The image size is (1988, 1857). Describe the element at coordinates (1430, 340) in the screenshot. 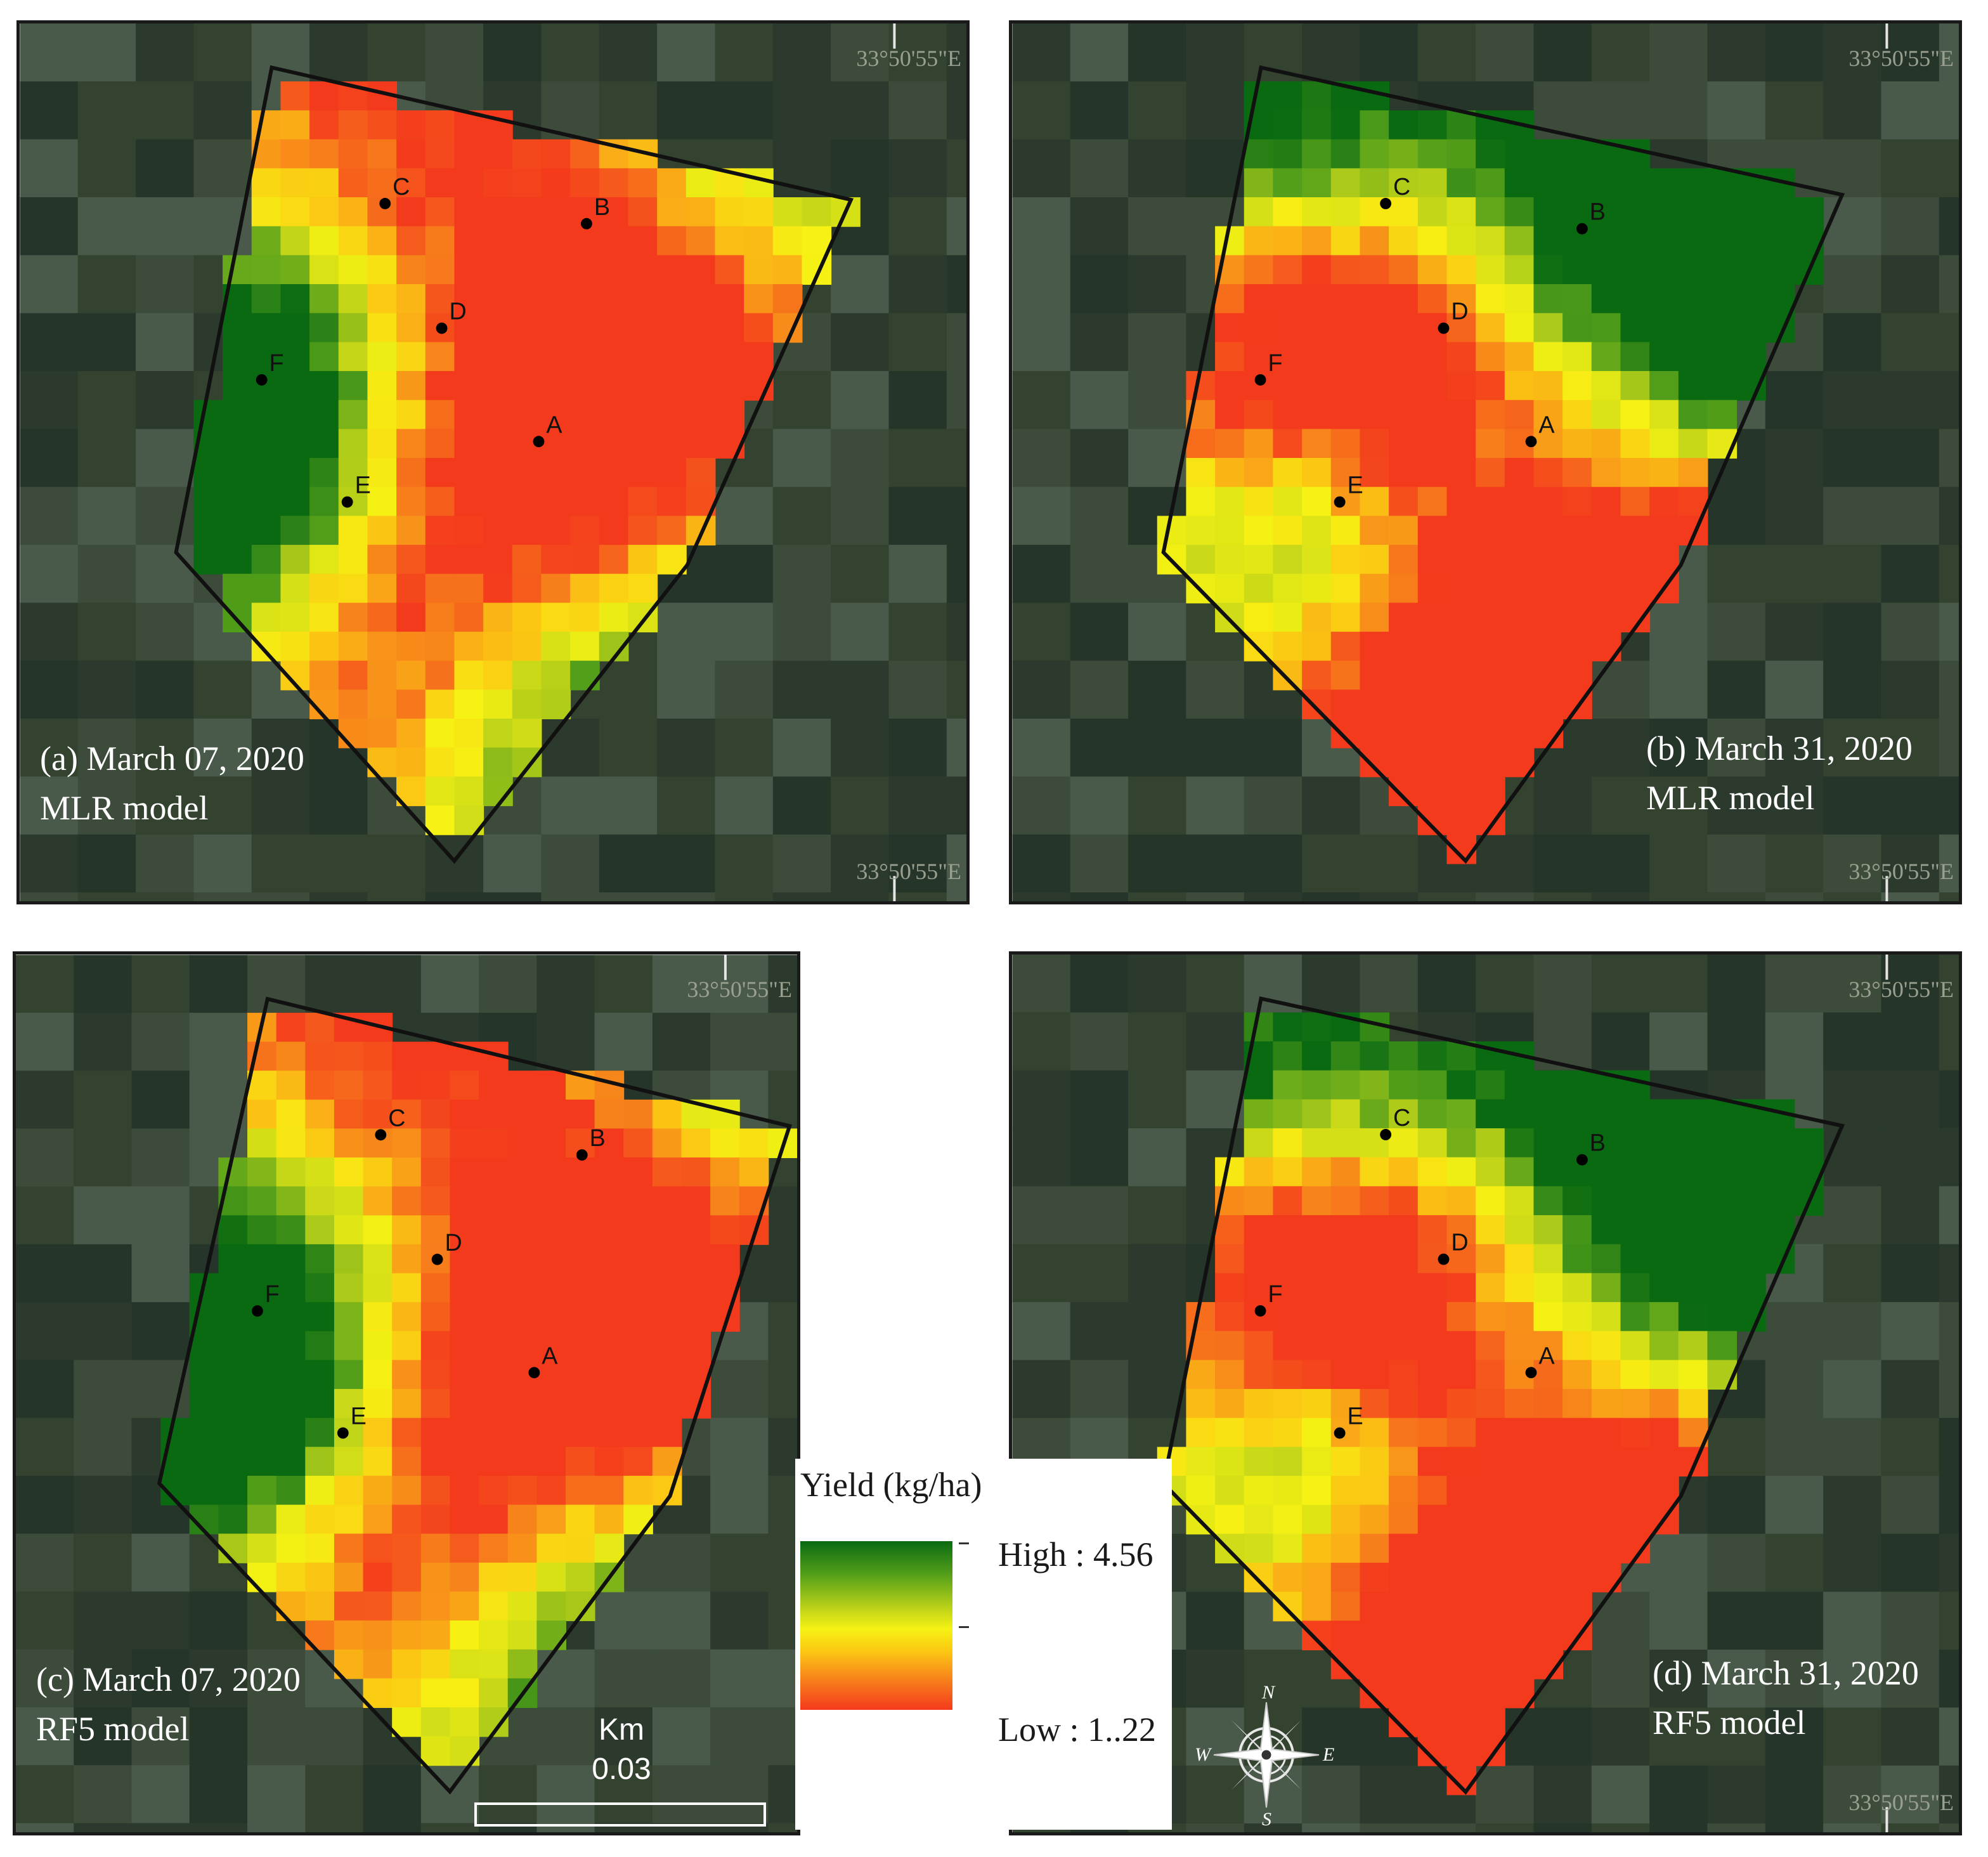

I see `sample-points: A B C D E F` at that location.